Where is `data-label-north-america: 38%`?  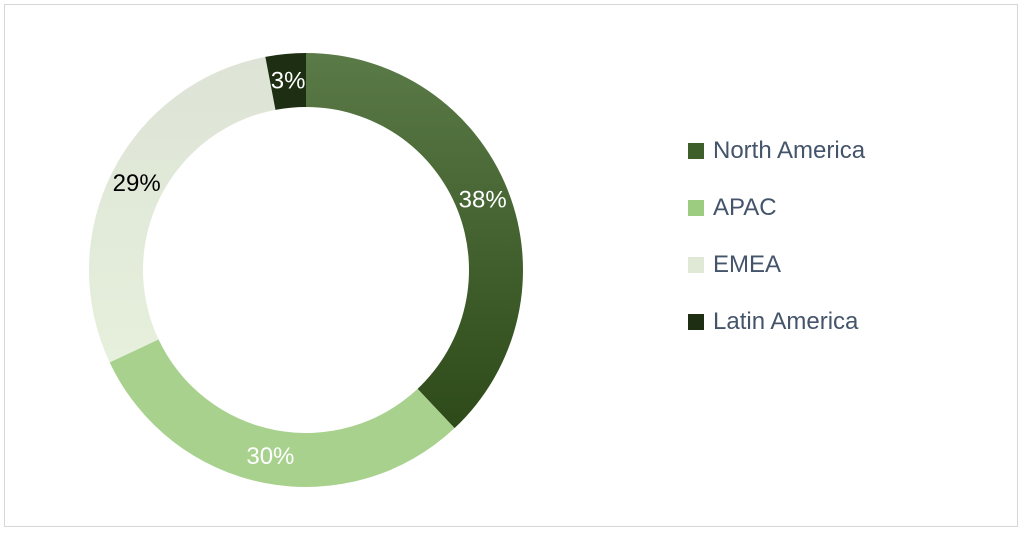
data-label-north-america: 38% is located at coordinates (483, 200).